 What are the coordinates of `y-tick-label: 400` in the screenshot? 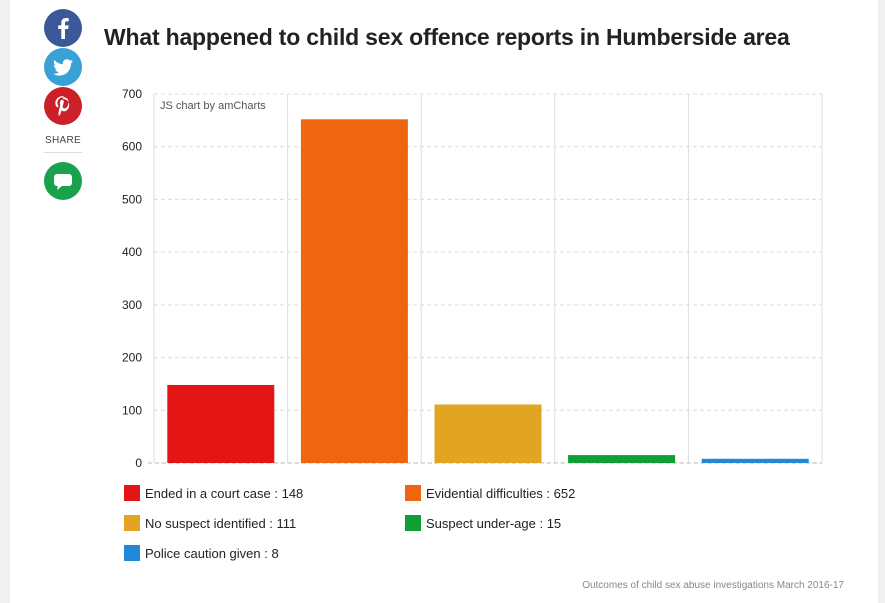 It's located at (132, 252).